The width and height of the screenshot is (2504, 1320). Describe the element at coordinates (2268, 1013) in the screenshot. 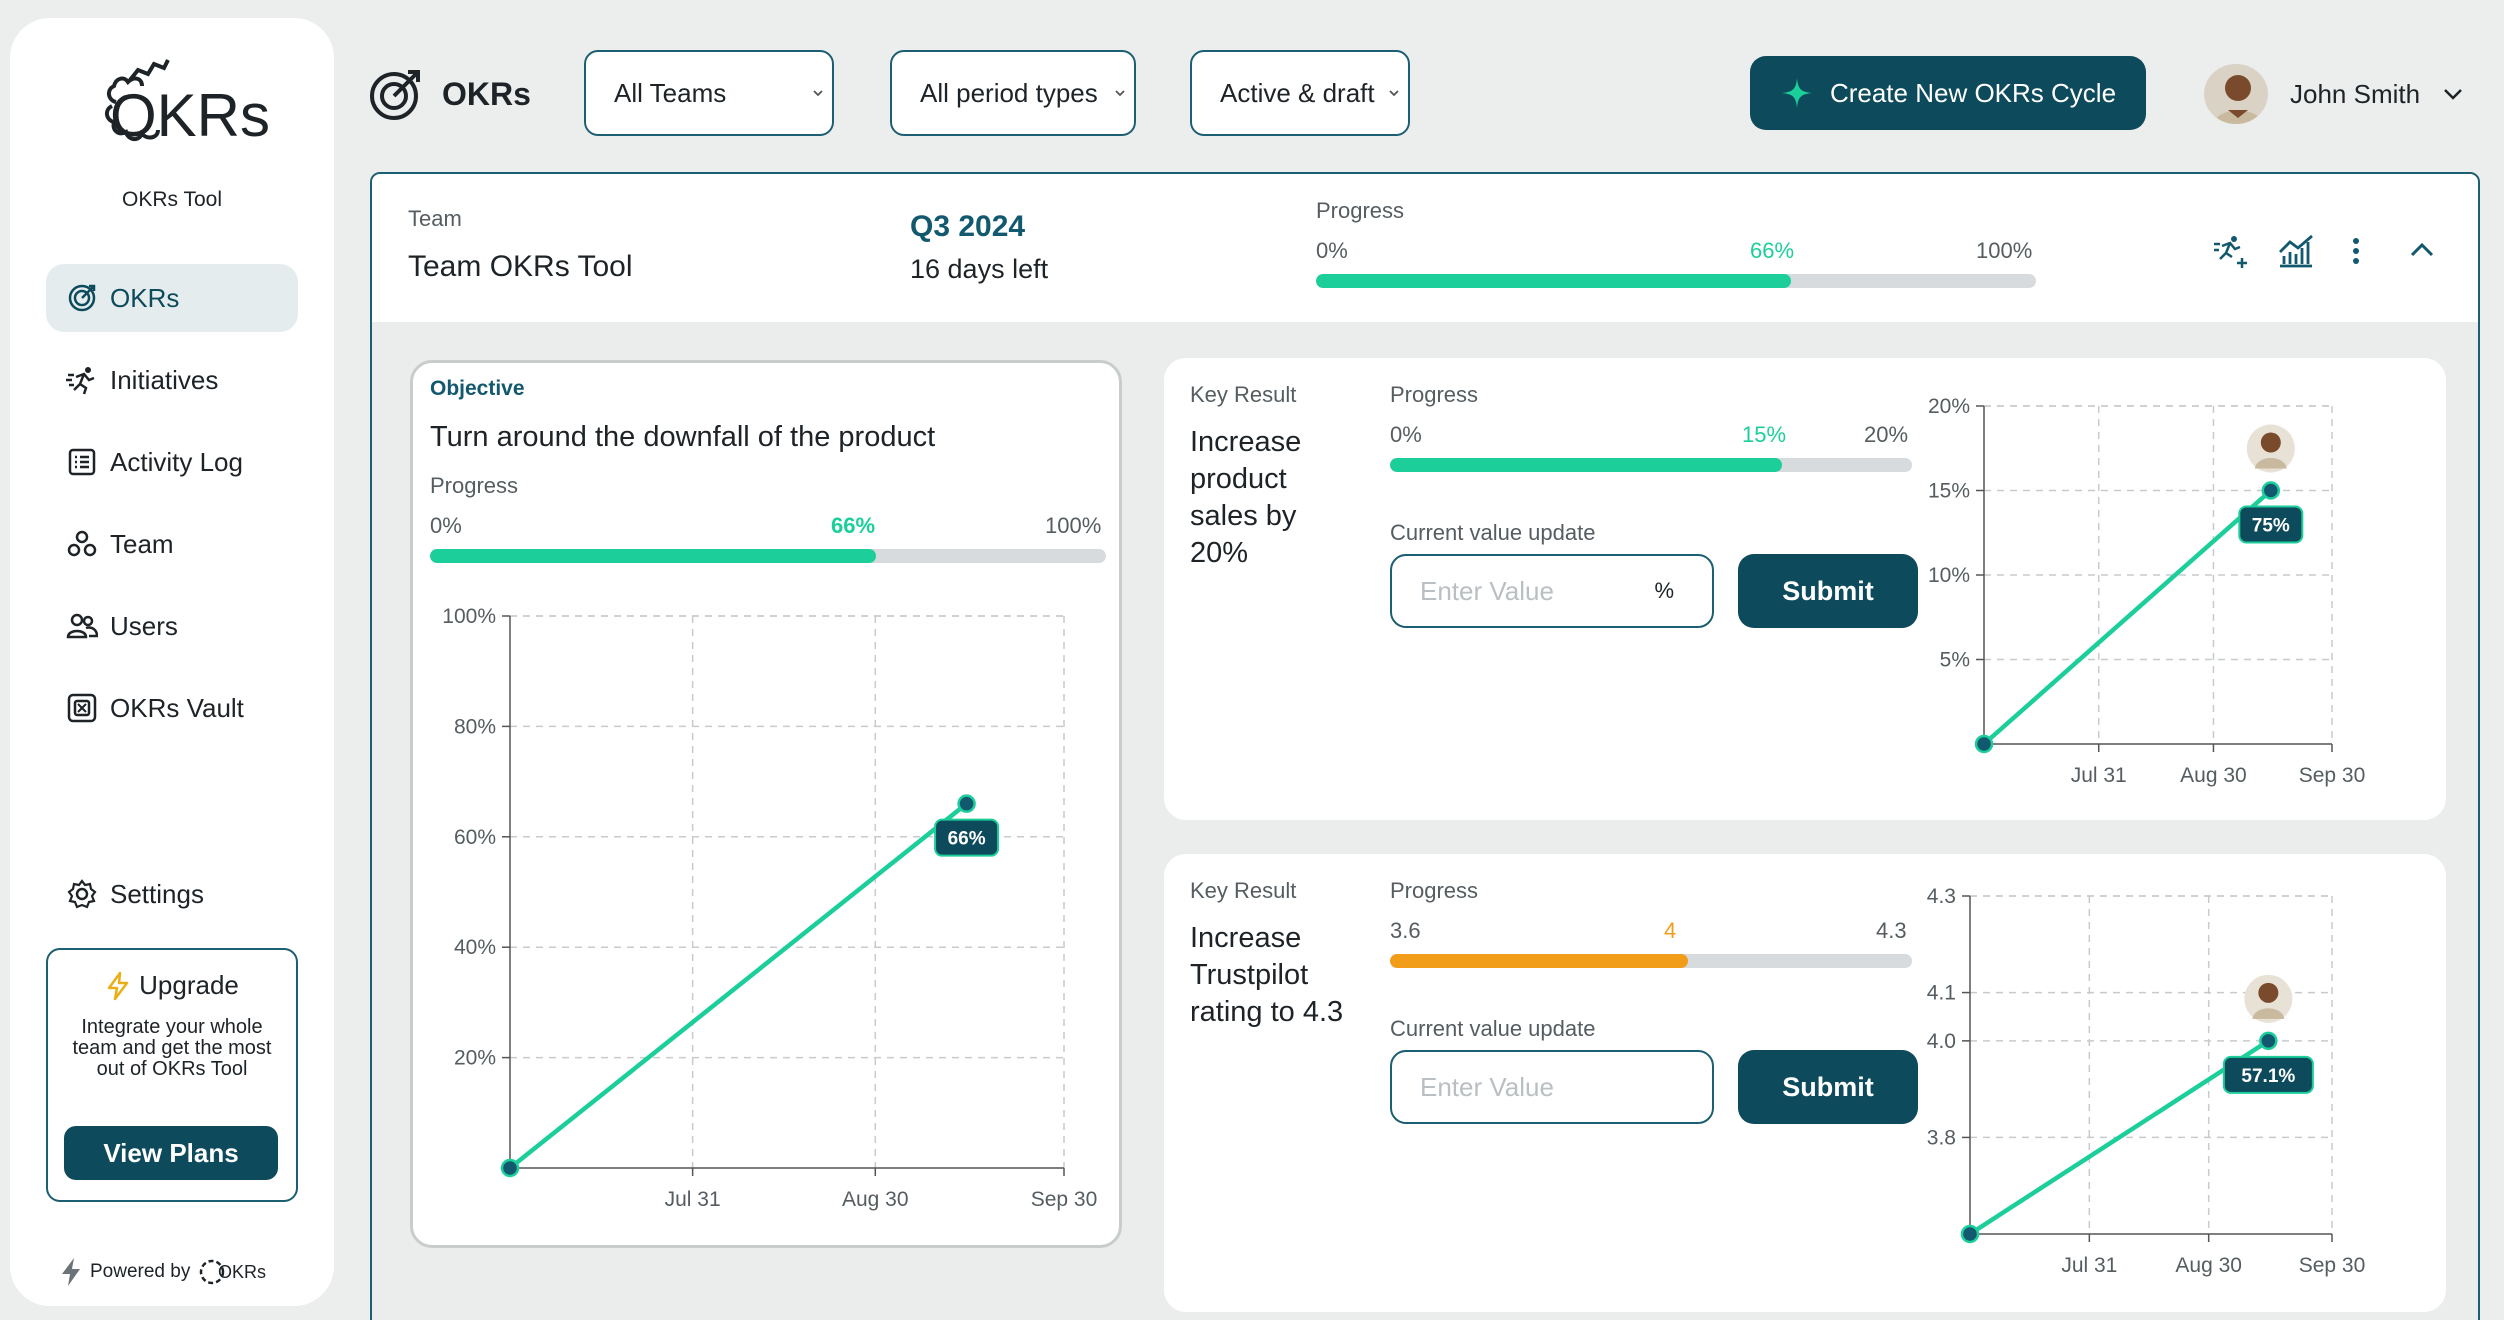

I see `avatar-body` at that location.